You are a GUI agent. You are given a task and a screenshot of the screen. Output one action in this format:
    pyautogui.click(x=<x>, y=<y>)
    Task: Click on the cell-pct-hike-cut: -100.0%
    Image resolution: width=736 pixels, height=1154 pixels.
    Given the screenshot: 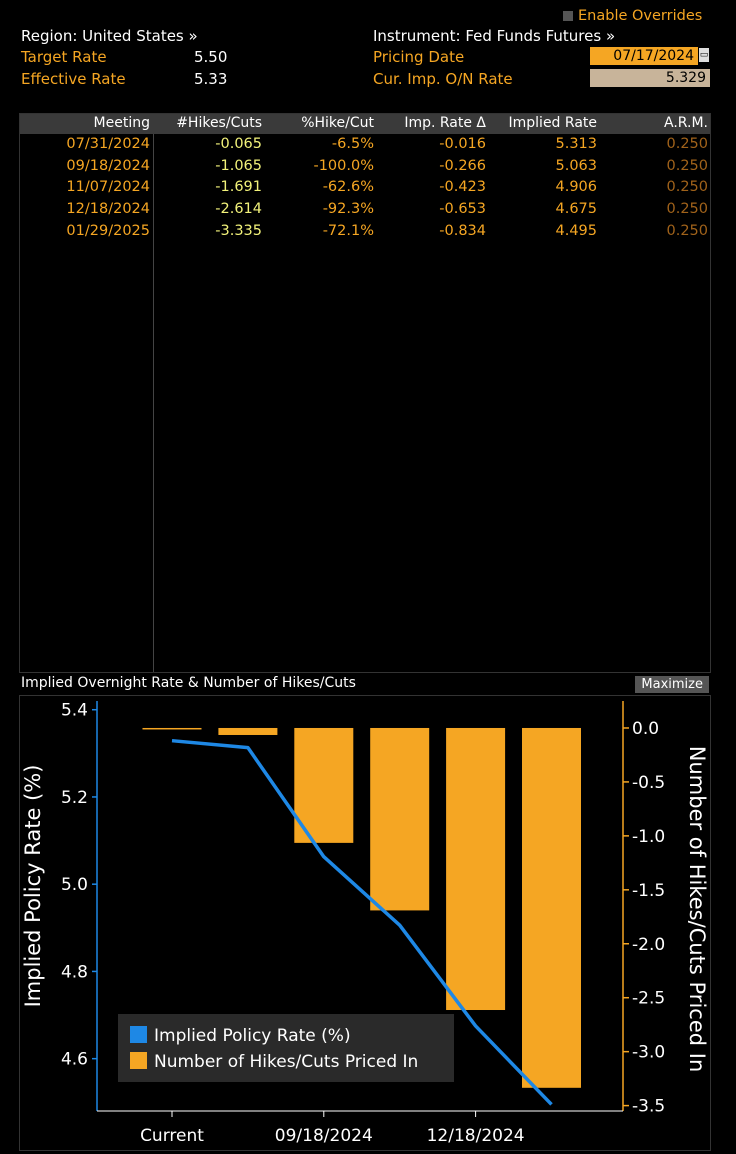 What is the action you would take?
    pyautogui.click(x=343, y=166)
    